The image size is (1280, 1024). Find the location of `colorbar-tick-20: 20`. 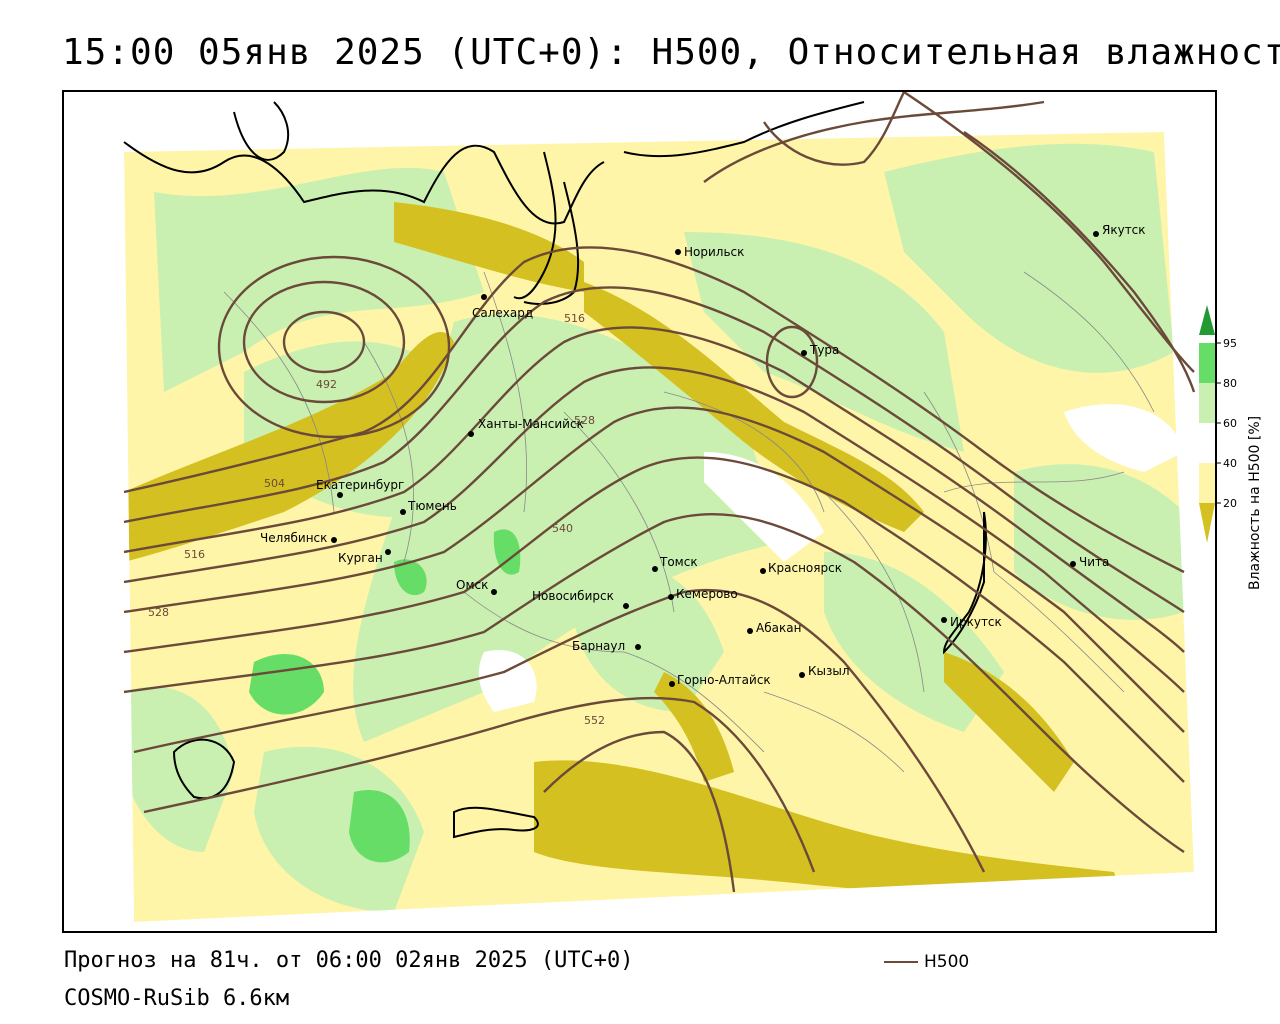

colorbar-tick-20: 20 is located at coordinates (1230, 503).